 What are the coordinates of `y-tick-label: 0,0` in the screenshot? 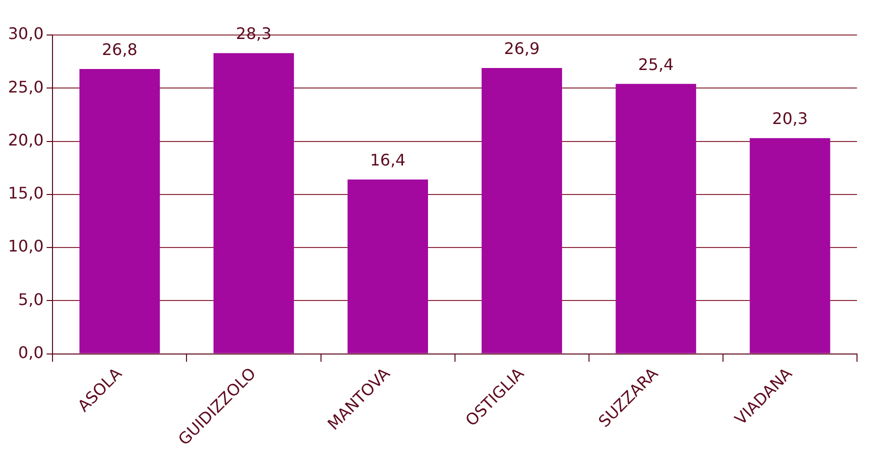 It's located at (31, 352).